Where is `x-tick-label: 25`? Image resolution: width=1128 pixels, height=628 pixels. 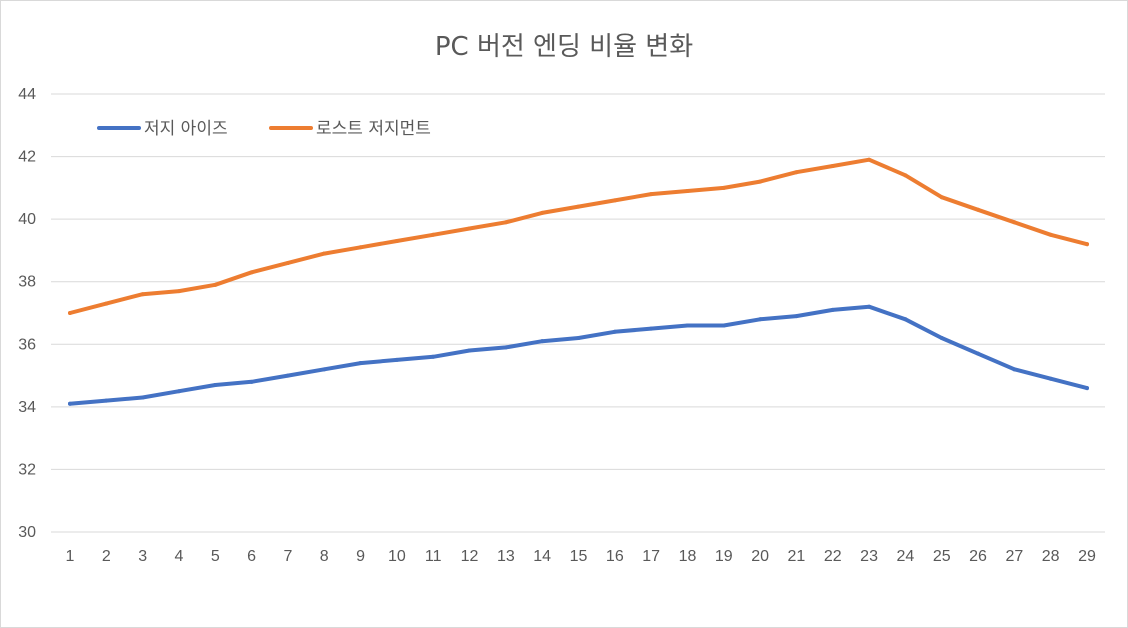
x-tick-label: 25 is located at coordinates (942, 556).